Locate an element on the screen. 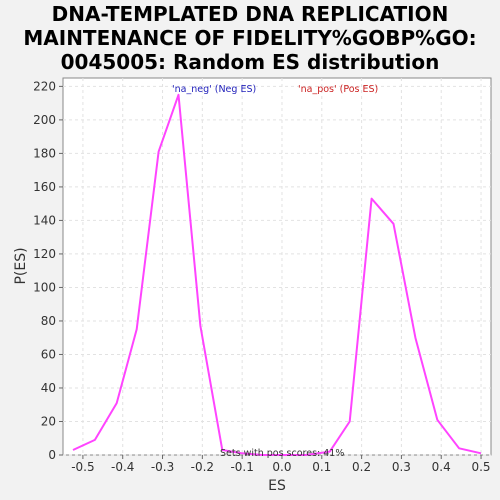  y-axis: 0 20 40 60 80 100 120 140 160 180 200 220 is located at coordinates (48, 270).